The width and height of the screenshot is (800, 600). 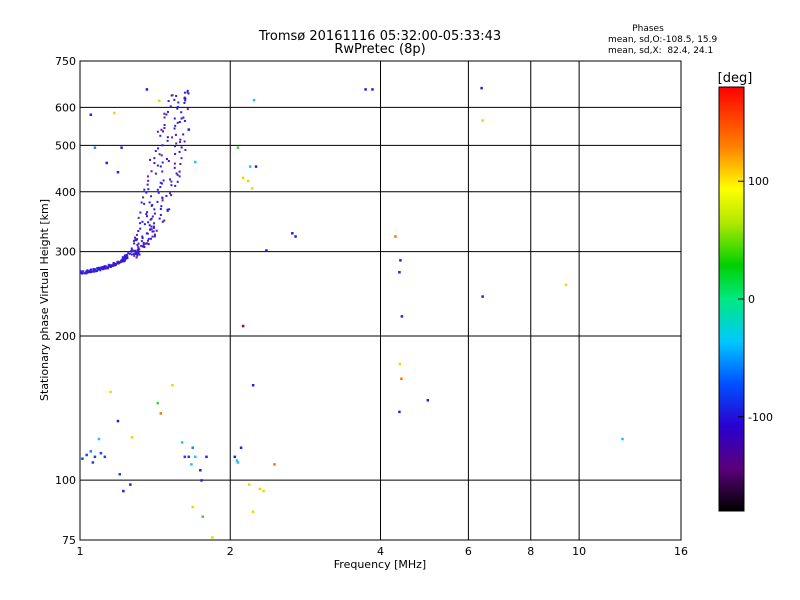 What do you see at coordinates (44, 300) in the screenshot?
I see `y-axis-label: Stationary phase Virtual Height [km]` at bounding box center [44, 300].